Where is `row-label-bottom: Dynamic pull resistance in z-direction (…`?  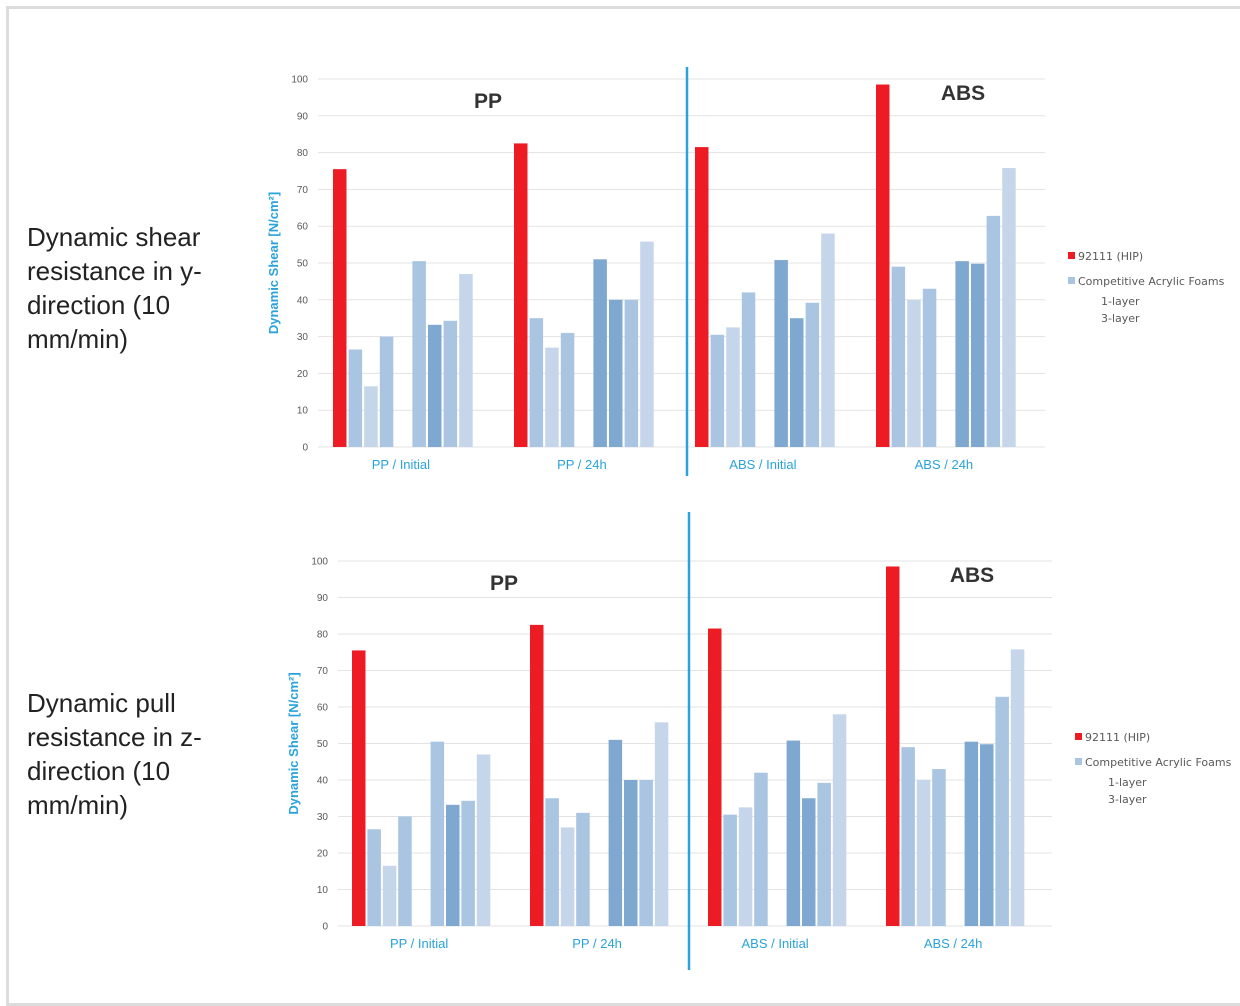 row-label-bottom: Dynamic pull resistance in z-direction (… is located at coordinates (114, 754).